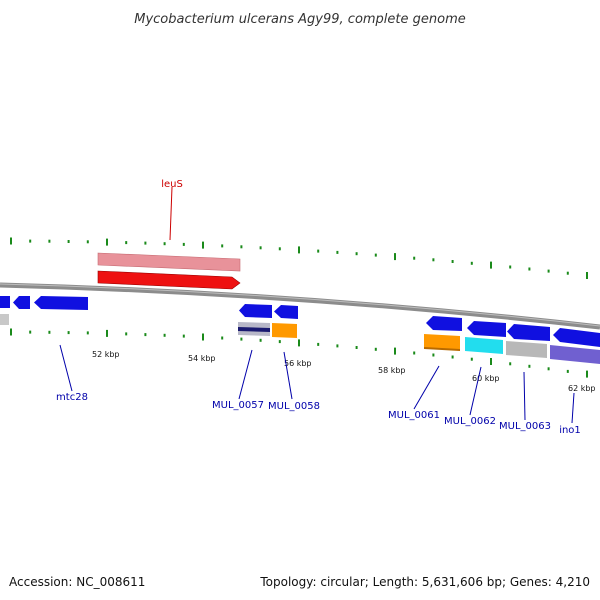 The height and width of the screenshot is (600, 600). What do you see at coordinates (575, 354) in the screenshot?
I see `gene-ino1` at bounding box center [575, 354].